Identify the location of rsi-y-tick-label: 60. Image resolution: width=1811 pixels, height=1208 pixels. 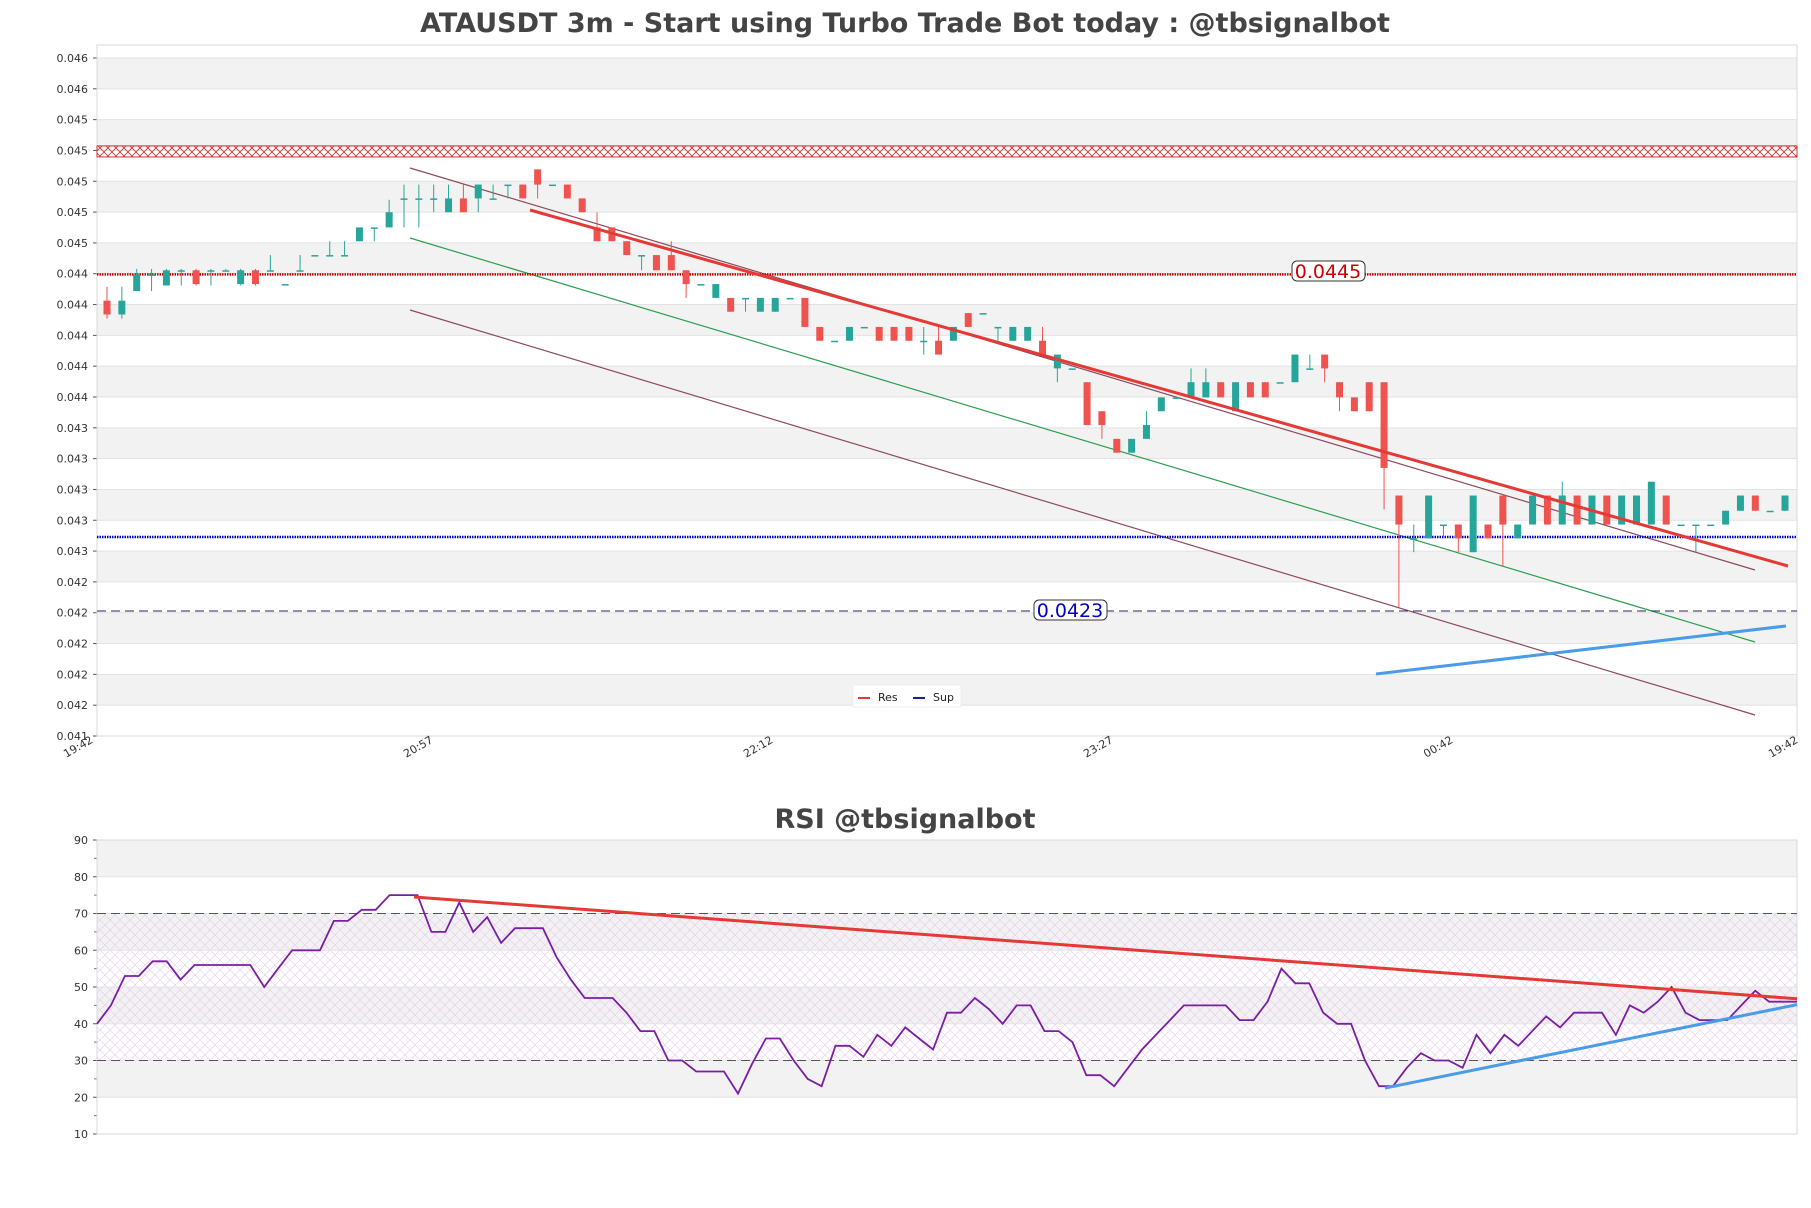
(81, 950).